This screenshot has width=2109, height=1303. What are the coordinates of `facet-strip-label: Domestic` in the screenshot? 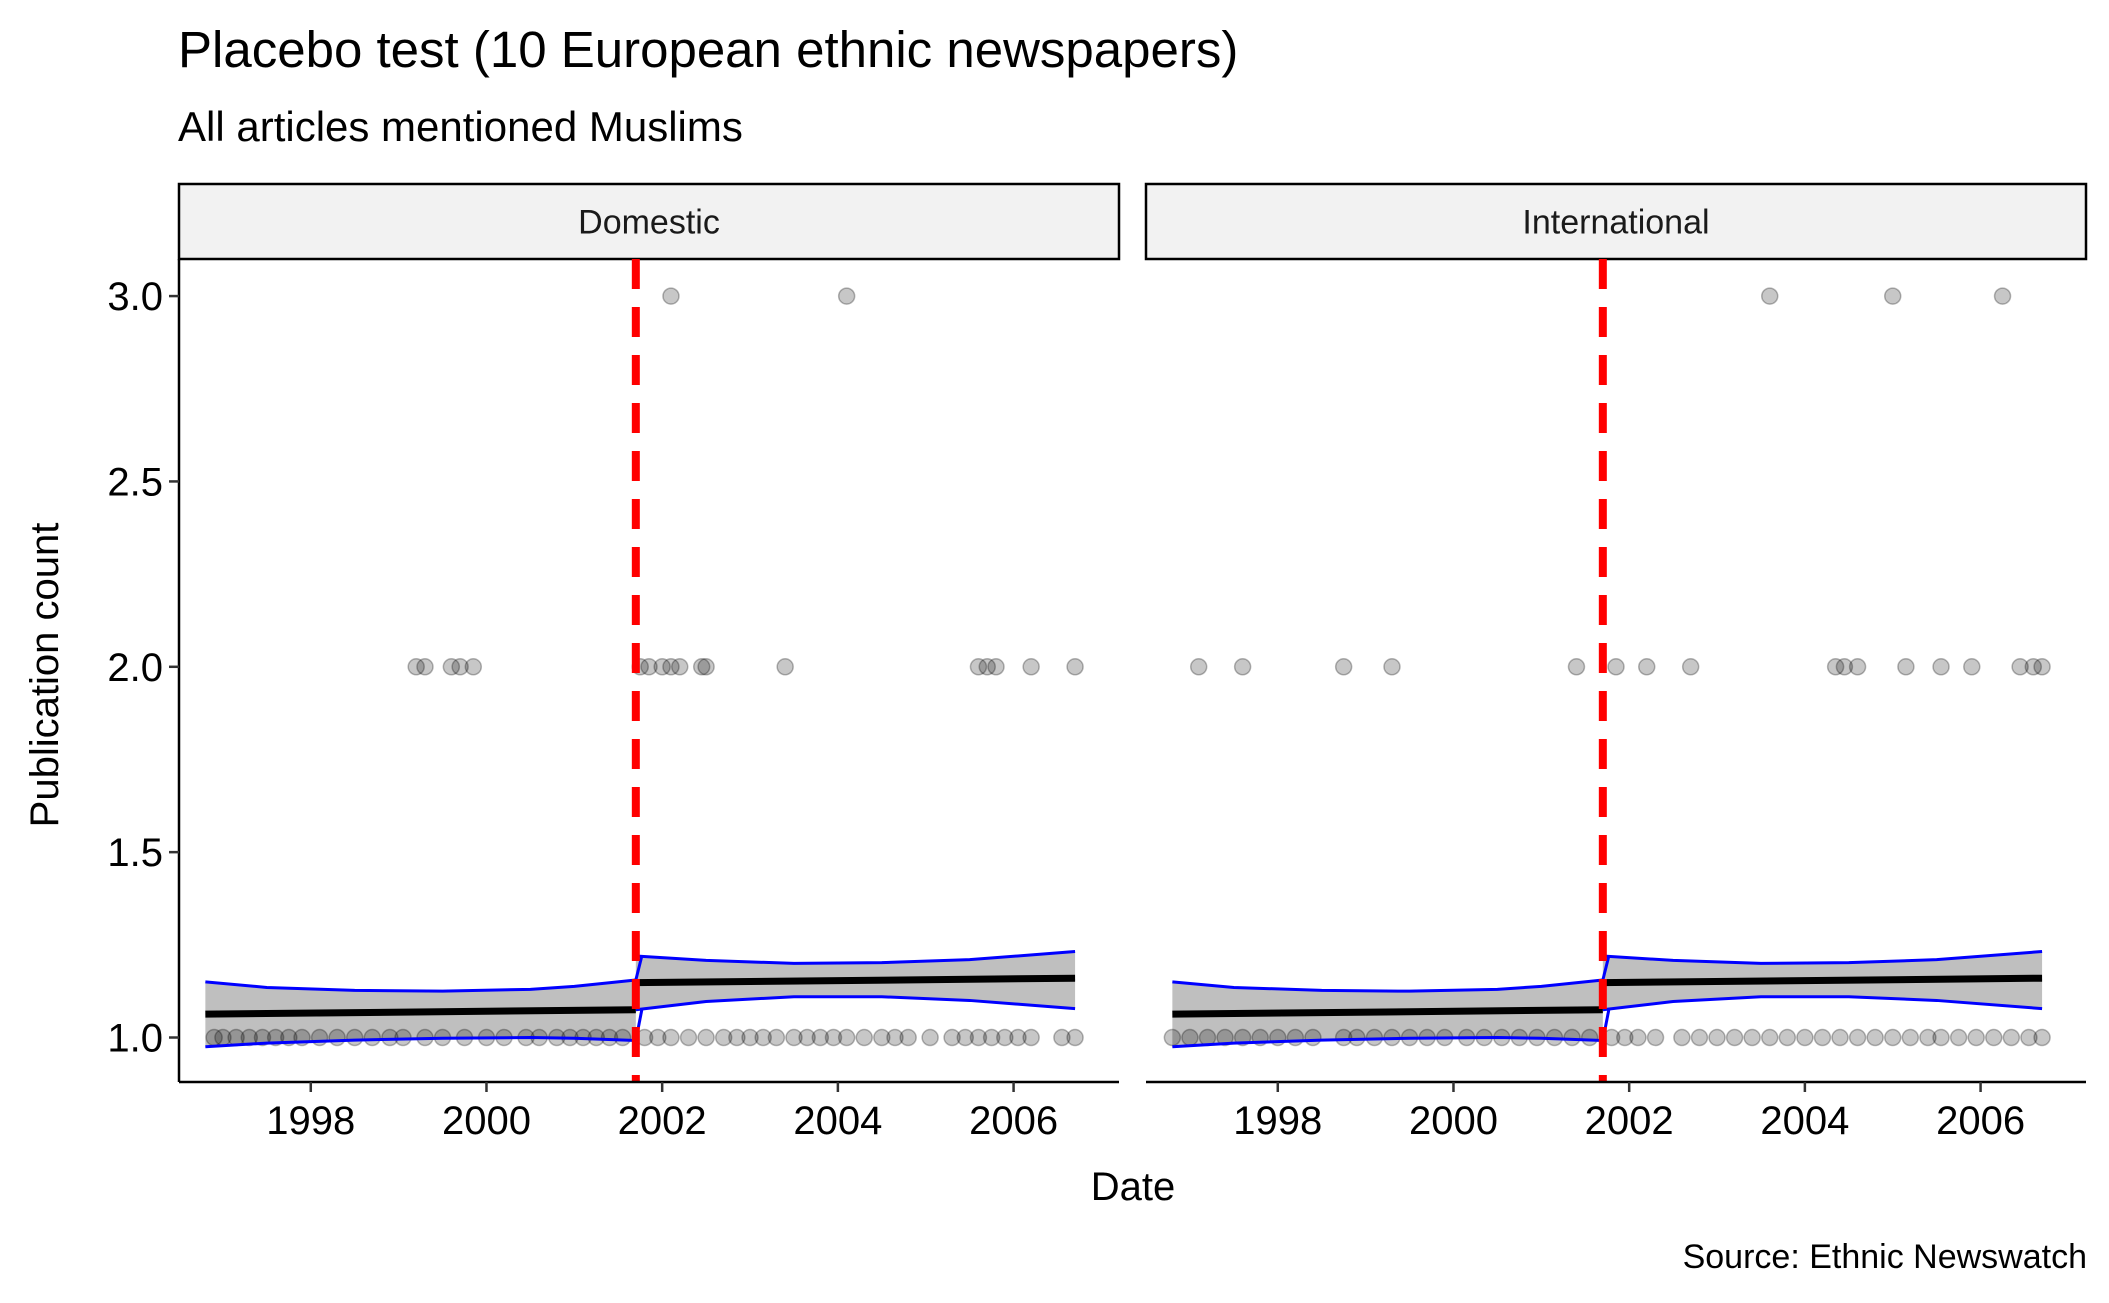 It's located at (649, 223).